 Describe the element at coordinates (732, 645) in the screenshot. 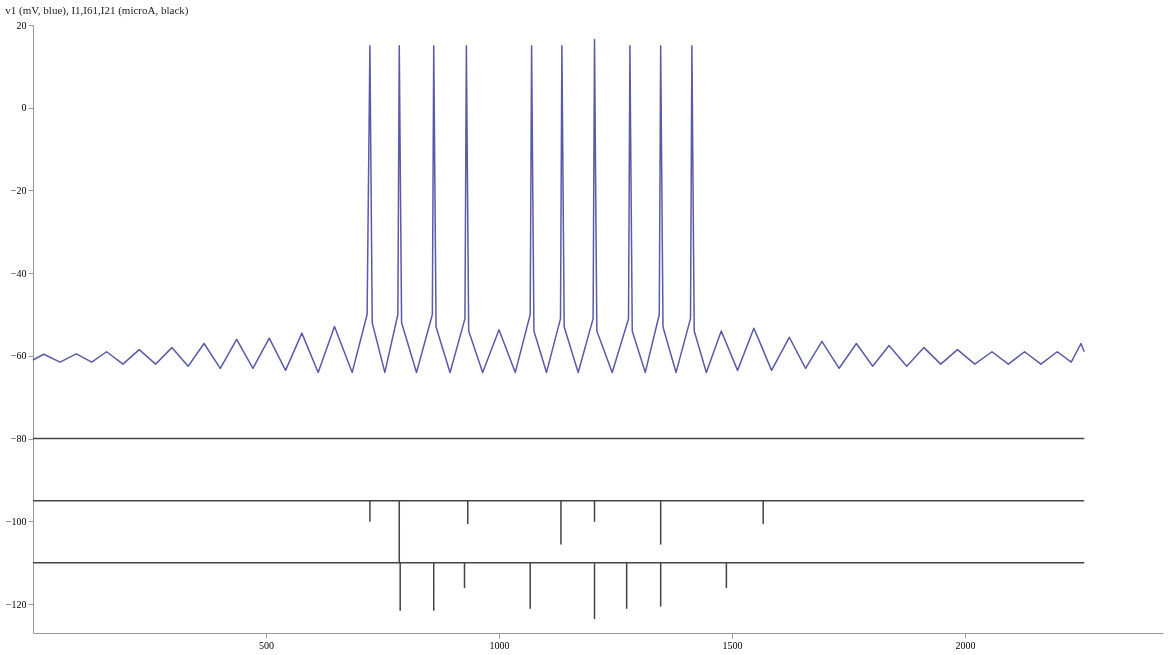

I see `x-tick-label: 1500` at that location.